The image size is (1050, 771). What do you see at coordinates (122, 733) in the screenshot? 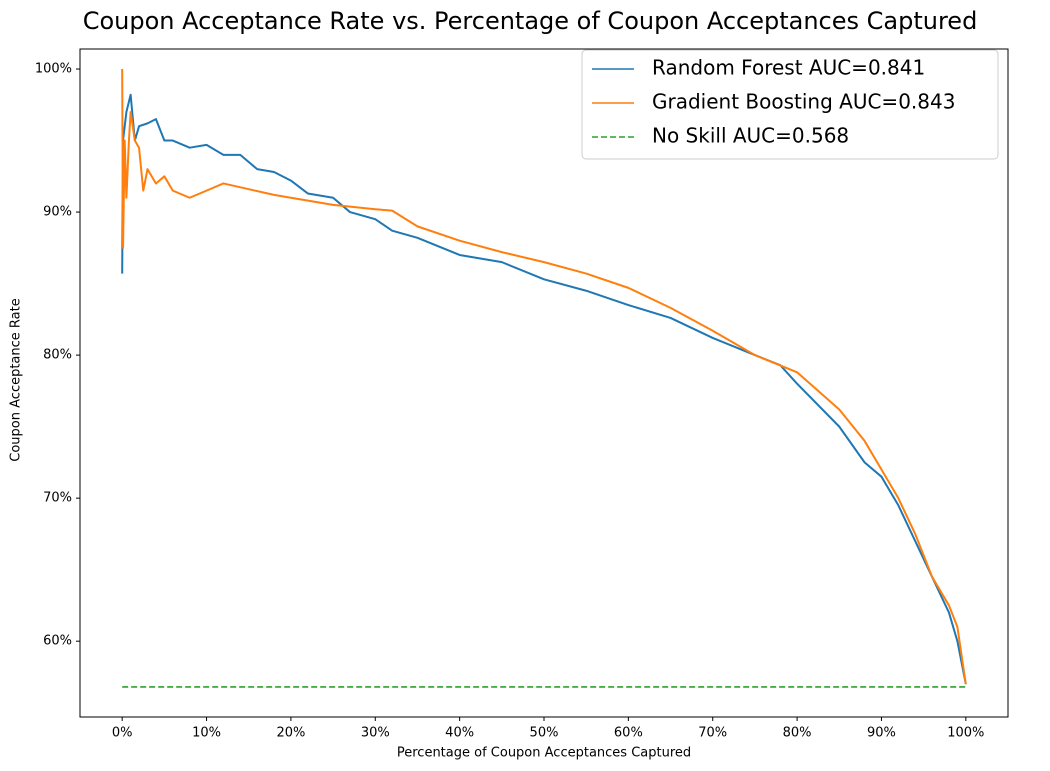
I see `x-tick-label: 0%` at bounding box center [122, 733].